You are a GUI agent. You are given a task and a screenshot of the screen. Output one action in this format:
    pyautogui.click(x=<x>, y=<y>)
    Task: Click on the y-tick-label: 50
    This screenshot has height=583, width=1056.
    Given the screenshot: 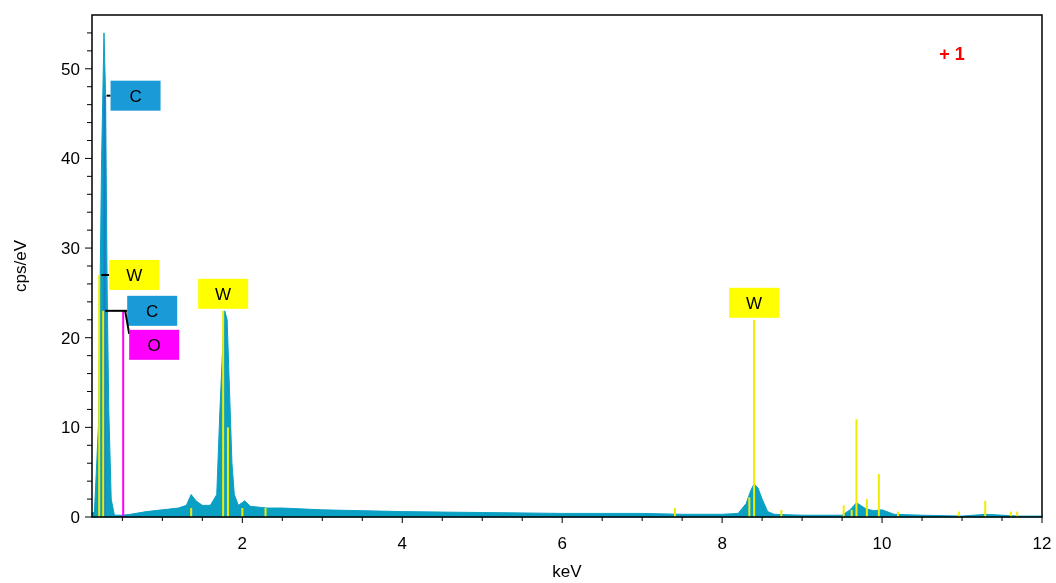 What is the action you would take?
    pyautogui.click(x=70, y=69)
    